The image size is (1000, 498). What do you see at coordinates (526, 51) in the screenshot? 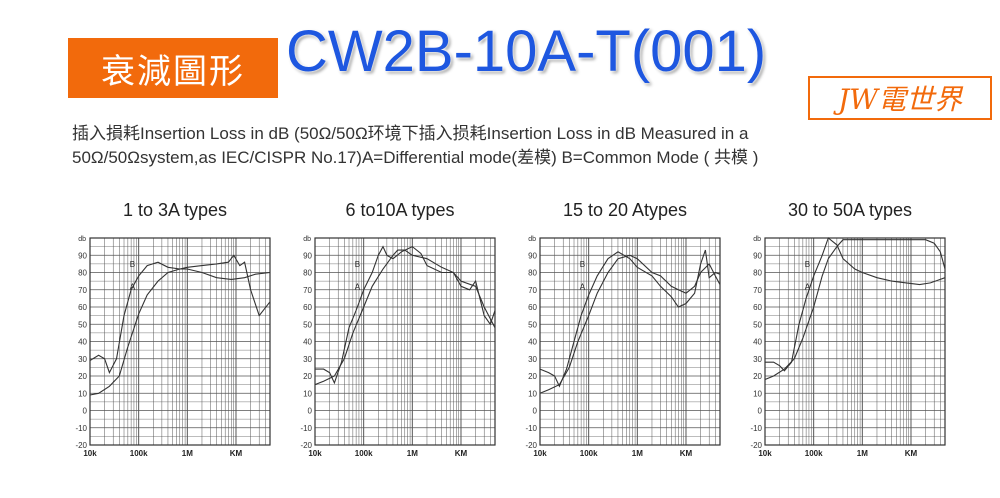
I see `model-number: CW2B-10A-T(001)` at bounding box center [526, 51].